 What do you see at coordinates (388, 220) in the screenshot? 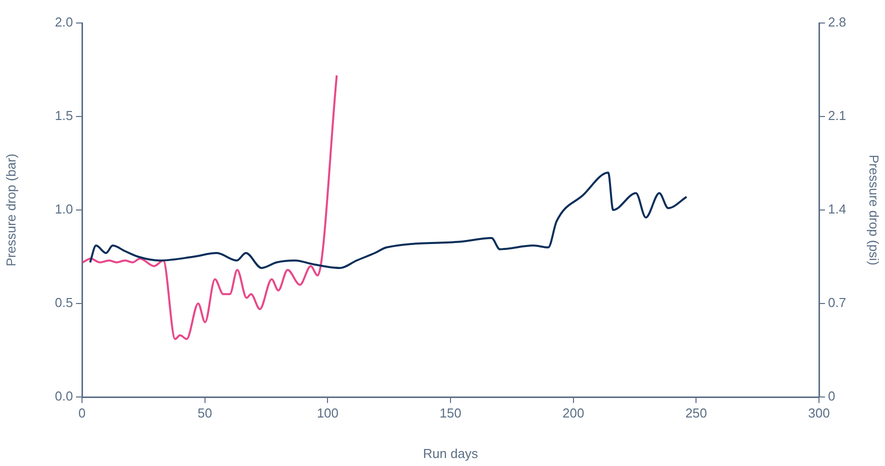
I see `line-series` at bounding box center [388, 220].